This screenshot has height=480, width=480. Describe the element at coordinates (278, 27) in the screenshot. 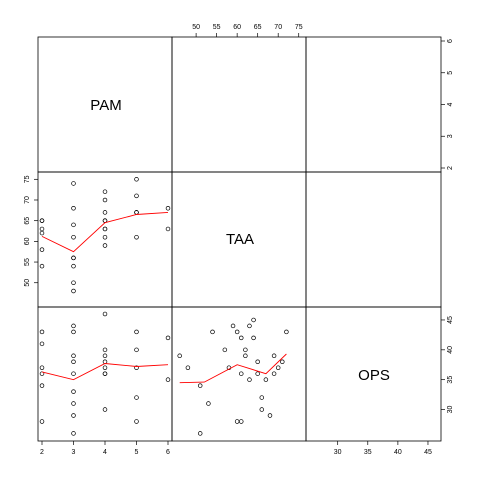

I see `tick-label-taa-top: 70` at that location.